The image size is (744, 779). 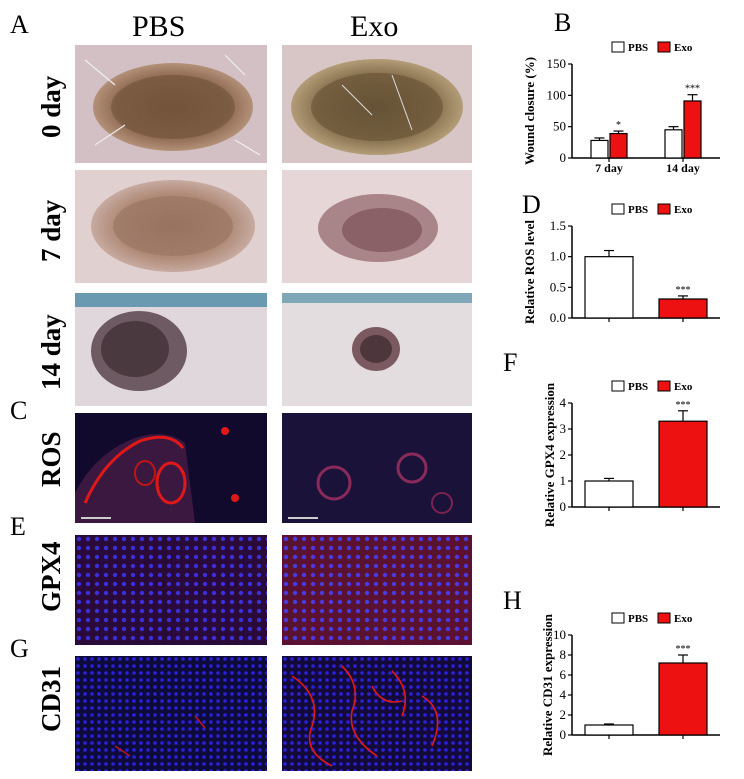 What do you see at coordinates (563, 402) in the screenshot?
I see `chart-f-y-tick-label: 4` at bounding box center [563, 402].